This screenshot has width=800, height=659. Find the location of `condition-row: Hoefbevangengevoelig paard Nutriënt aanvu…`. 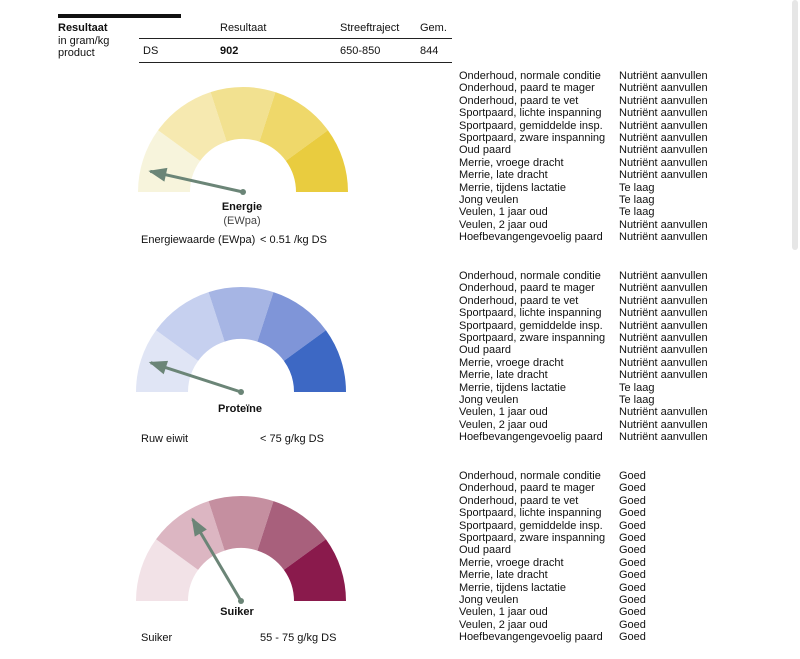

condition-row: Hoefbevangengevoelig paard Nutriënt aanvu… is located at coordinates (583, 437).